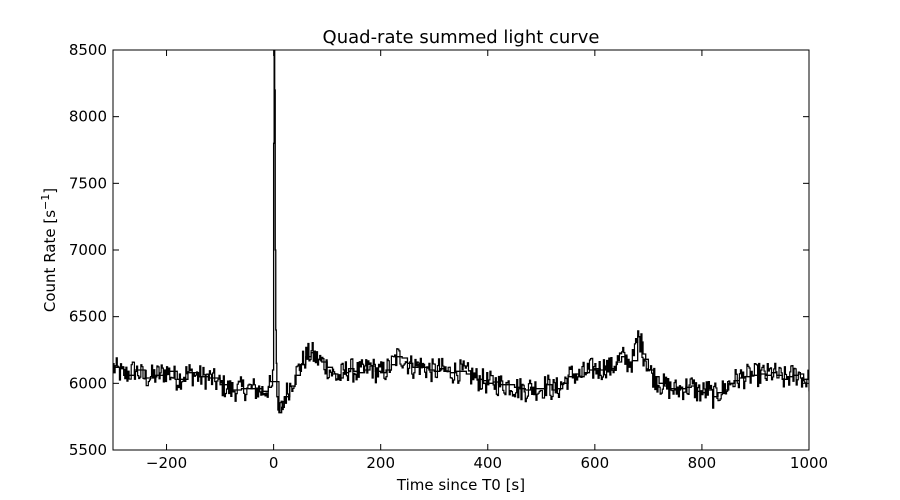 The height and width of the screenshot is (500, 900). I want to click on y-axis-title-superscript: −1, so click(45, 202).